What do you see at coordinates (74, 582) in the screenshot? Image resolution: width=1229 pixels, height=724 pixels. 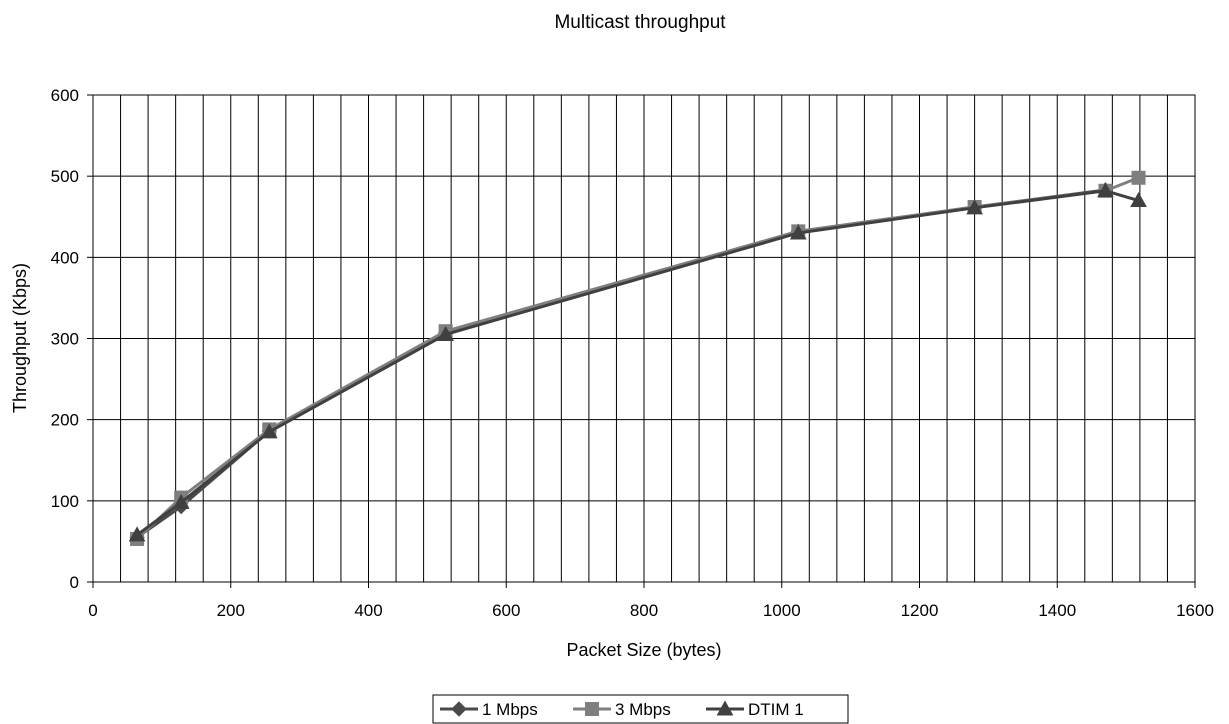 I see `y-tick-label: 0` at bounding box center [74, 582].